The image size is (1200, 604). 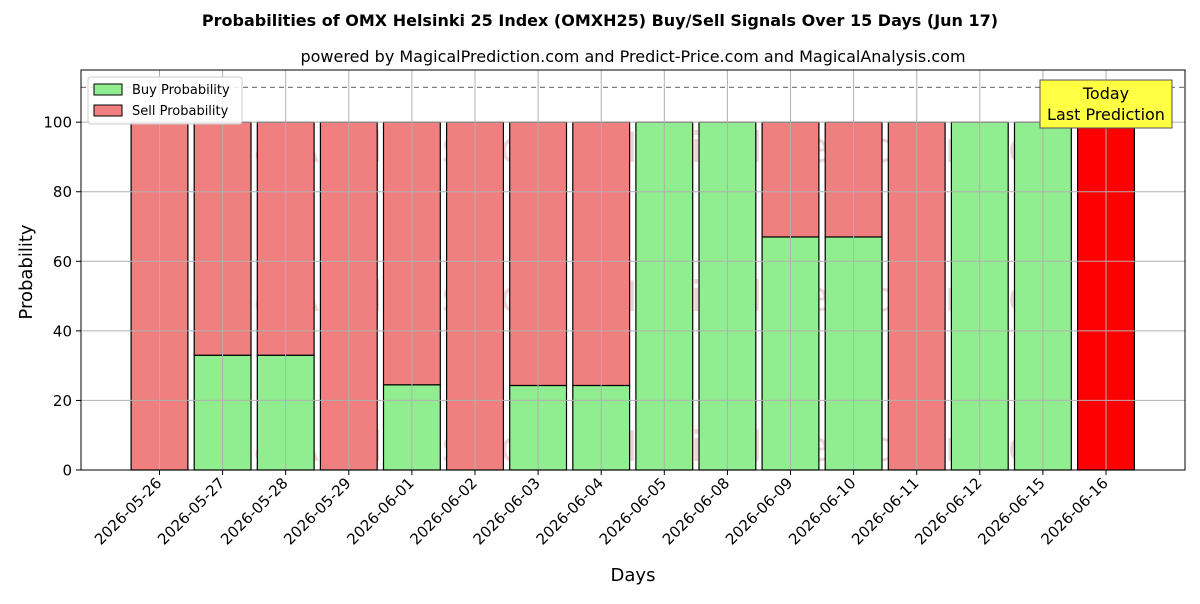 I want to click on annotation: Today Last Prediction, so click(x=1106, y=104).